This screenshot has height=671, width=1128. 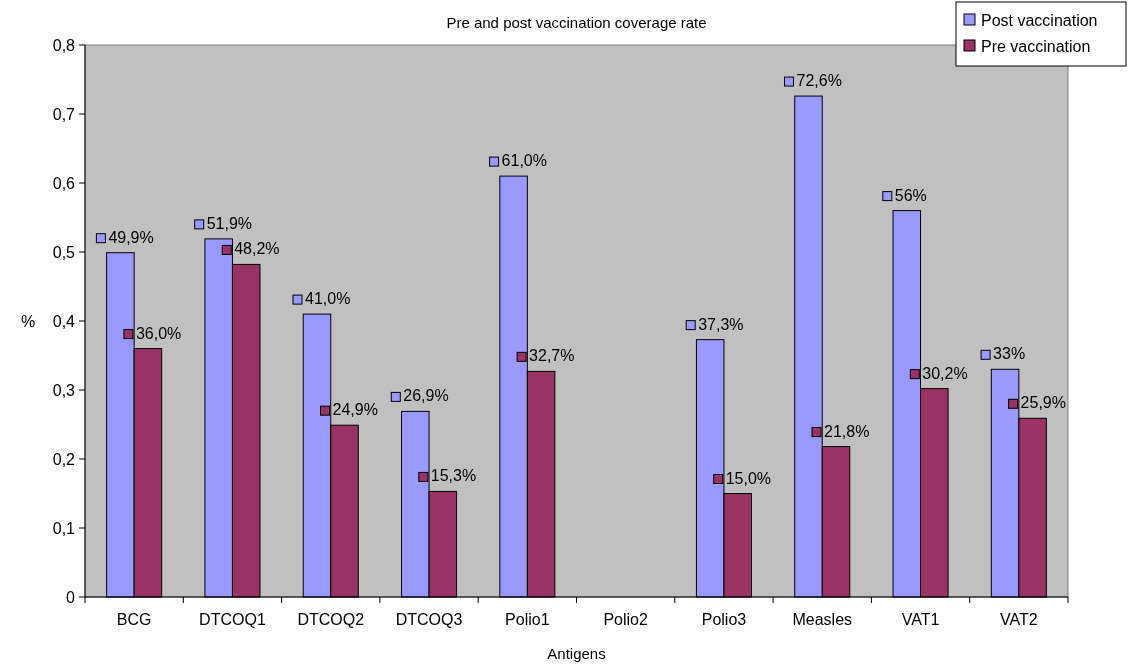 I want to click on x-tick-label: Measles, so click(x=822, y=619).